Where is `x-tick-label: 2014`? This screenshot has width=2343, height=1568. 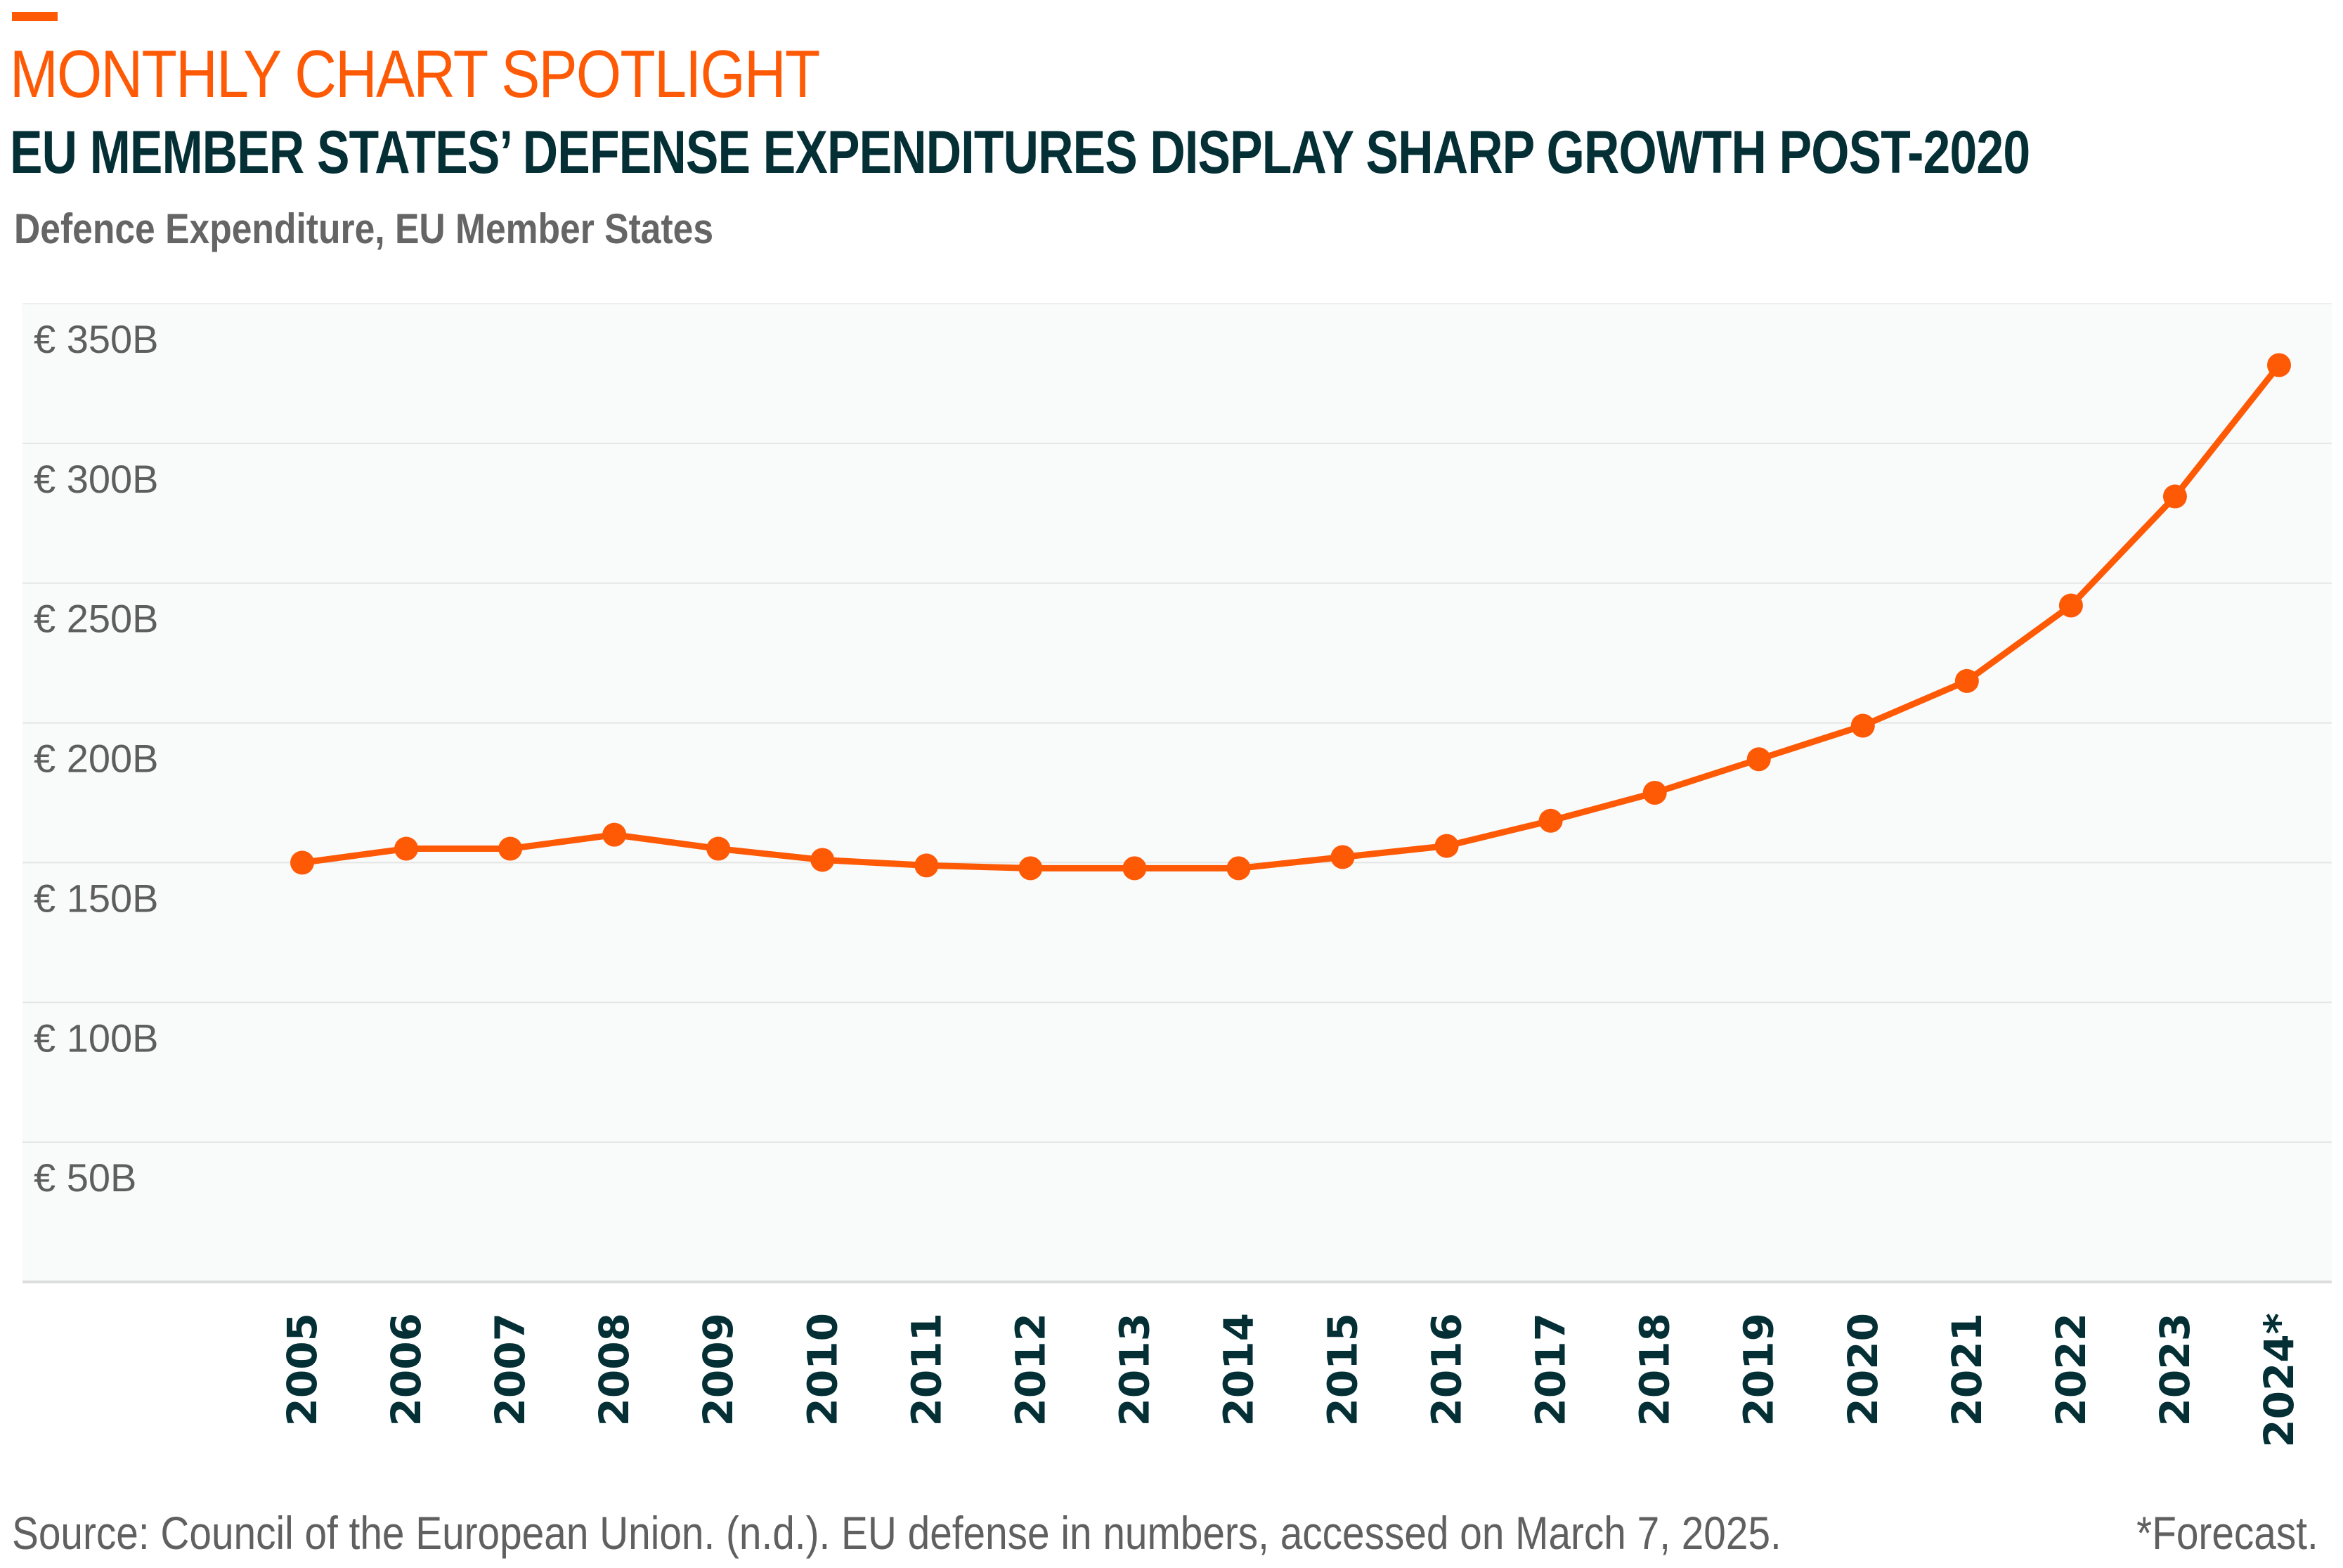 x-tick-label: 2014 is located at coordinates (1238, 1369).